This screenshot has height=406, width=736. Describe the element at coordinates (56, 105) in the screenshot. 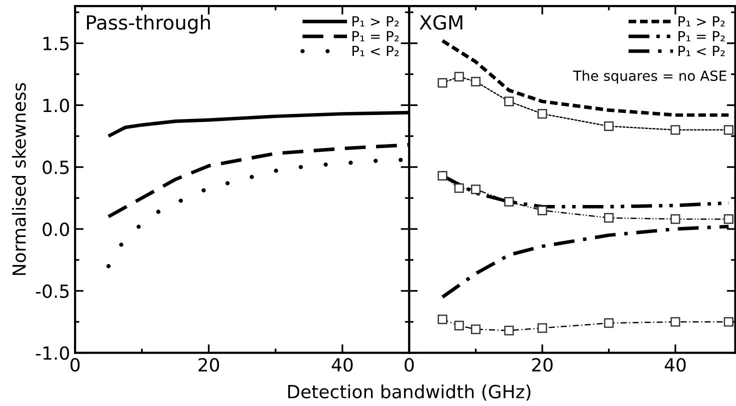

I see `y-tick-label: 1.0` at that location.